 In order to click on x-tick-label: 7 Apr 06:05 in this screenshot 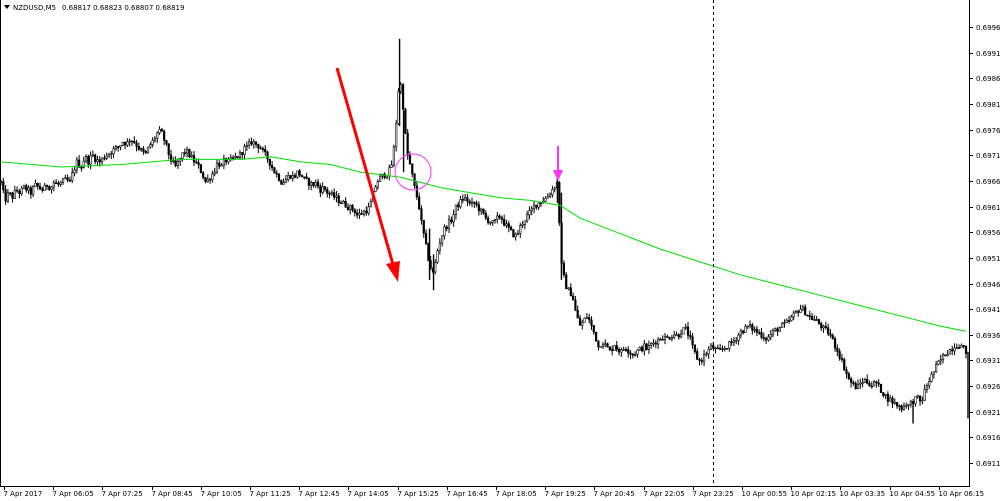, I will do `click(73, 494)`.